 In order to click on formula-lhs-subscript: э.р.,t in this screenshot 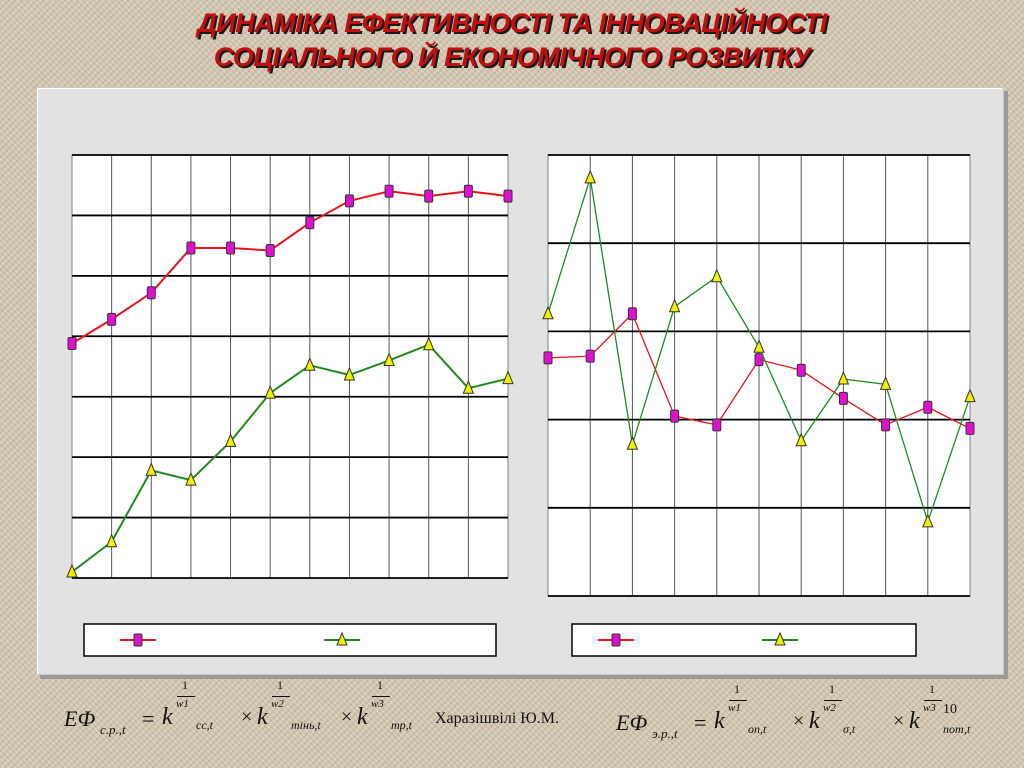, I will do `click(665, 733)`.